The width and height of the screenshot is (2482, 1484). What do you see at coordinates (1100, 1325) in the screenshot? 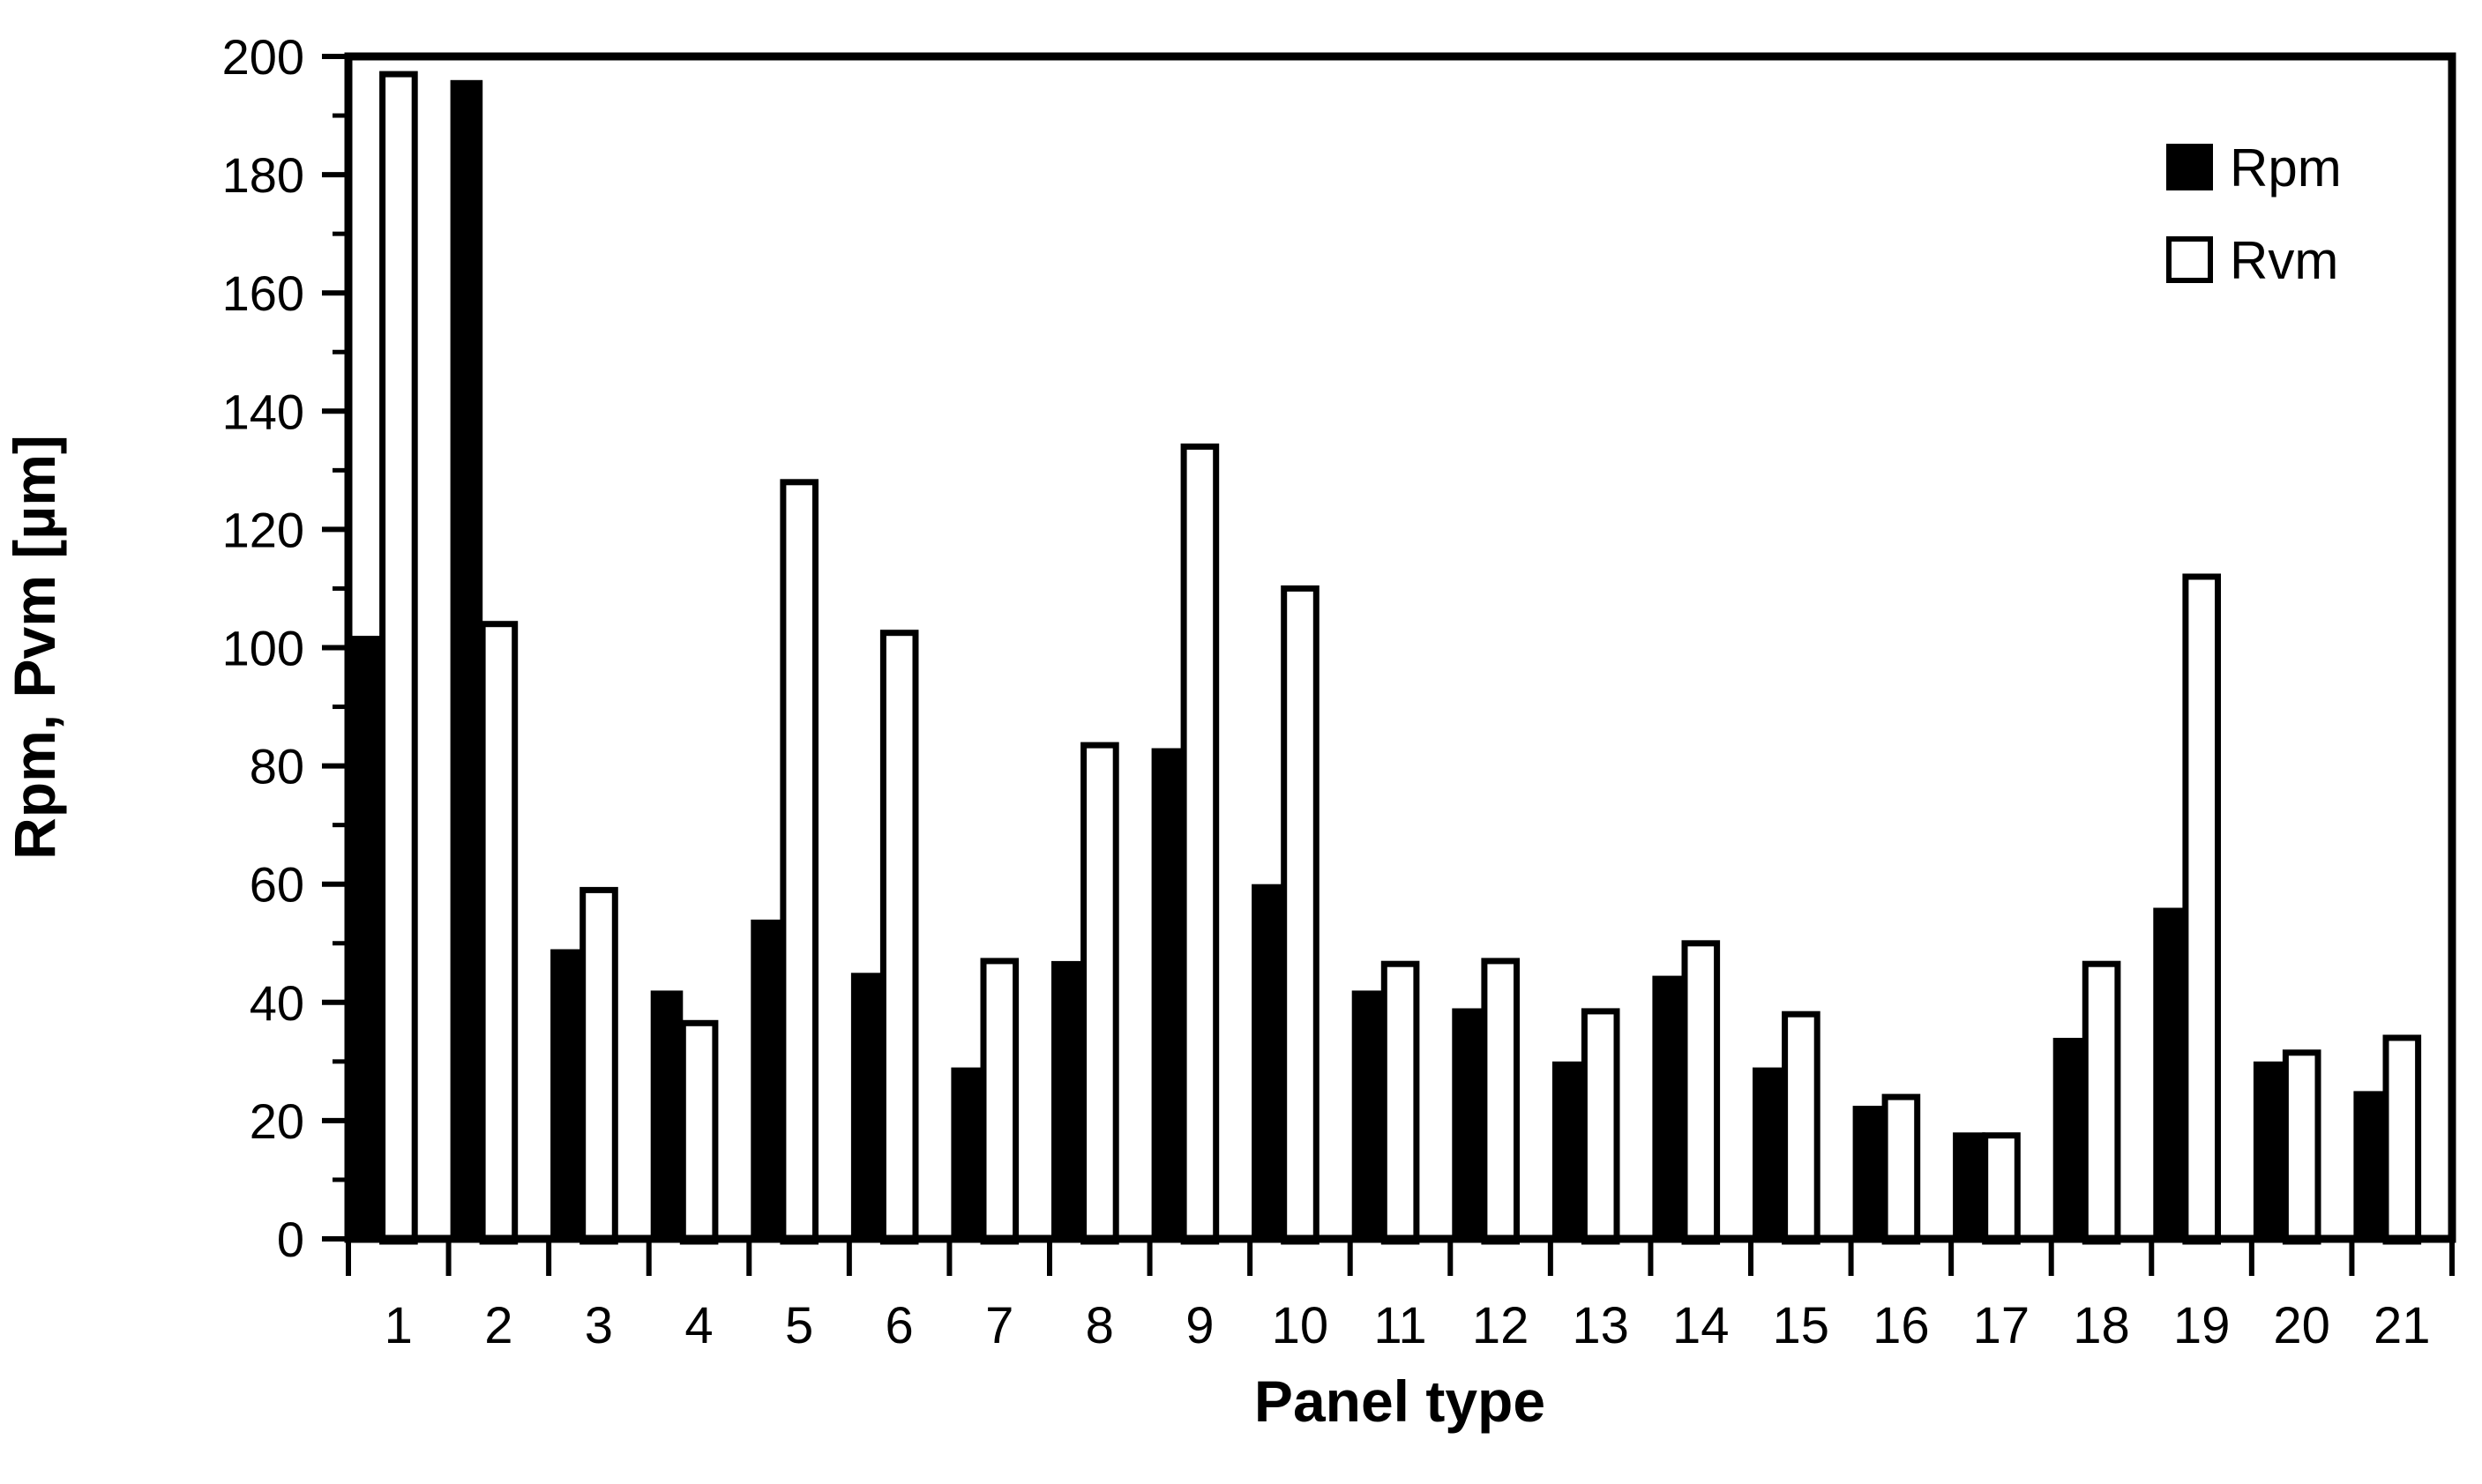
I see `x-tick-label: 8` at bounding box center [1100, 1325].